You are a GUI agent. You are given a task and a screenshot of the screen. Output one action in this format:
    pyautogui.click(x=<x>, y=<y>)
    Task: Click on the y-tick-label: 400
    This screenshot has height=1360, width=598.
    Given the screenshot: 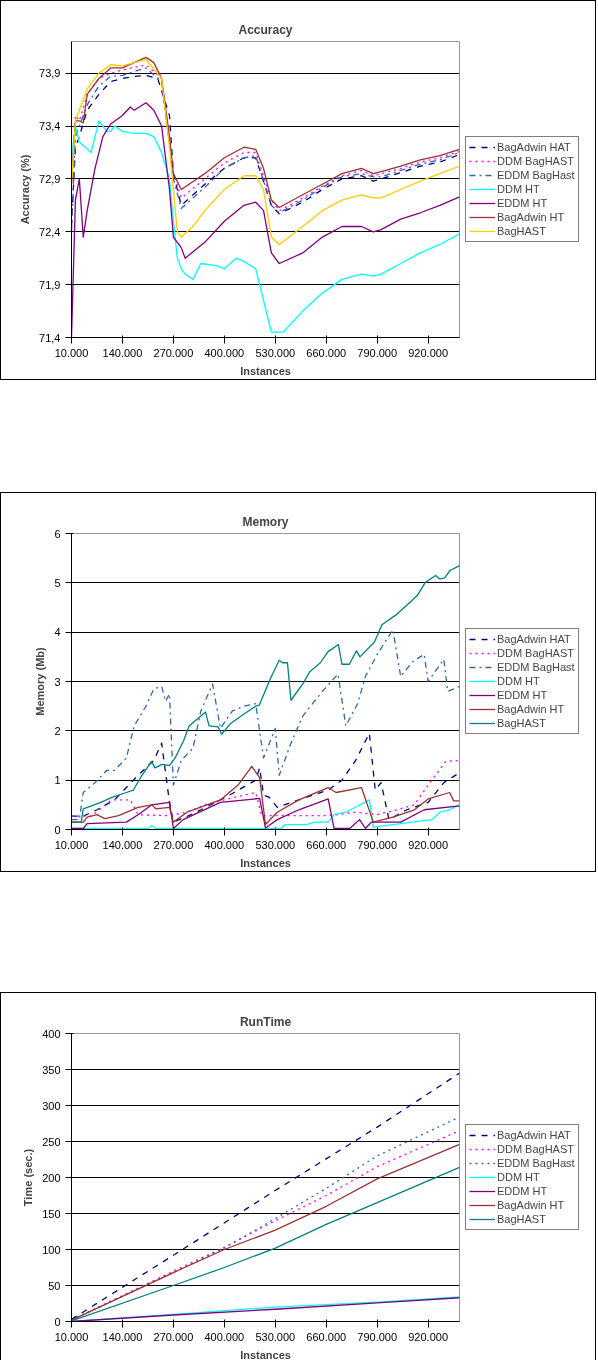 What is the action you would take?
    pyautogui.click(x=51, y=1033)
    